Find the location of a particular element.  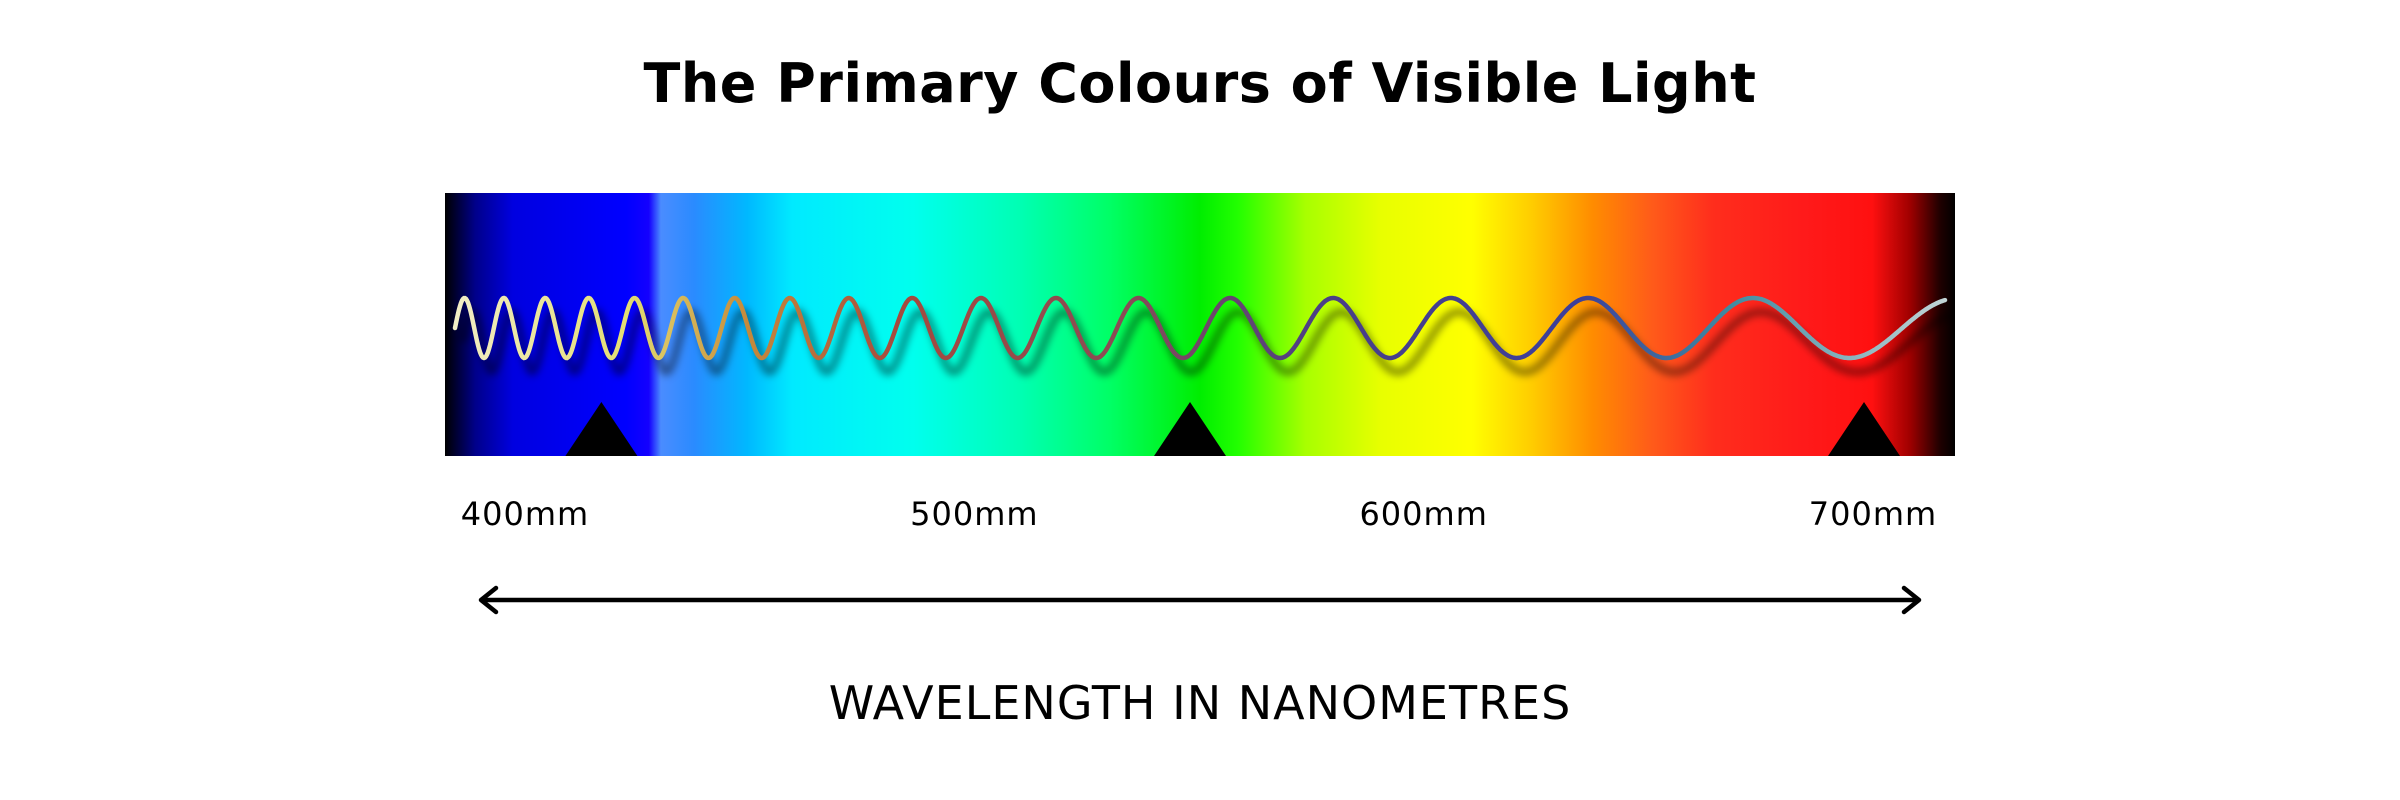

axis-caption: WAVELENGTH IN NANOMETRES is located at coordinates (1200, 703).